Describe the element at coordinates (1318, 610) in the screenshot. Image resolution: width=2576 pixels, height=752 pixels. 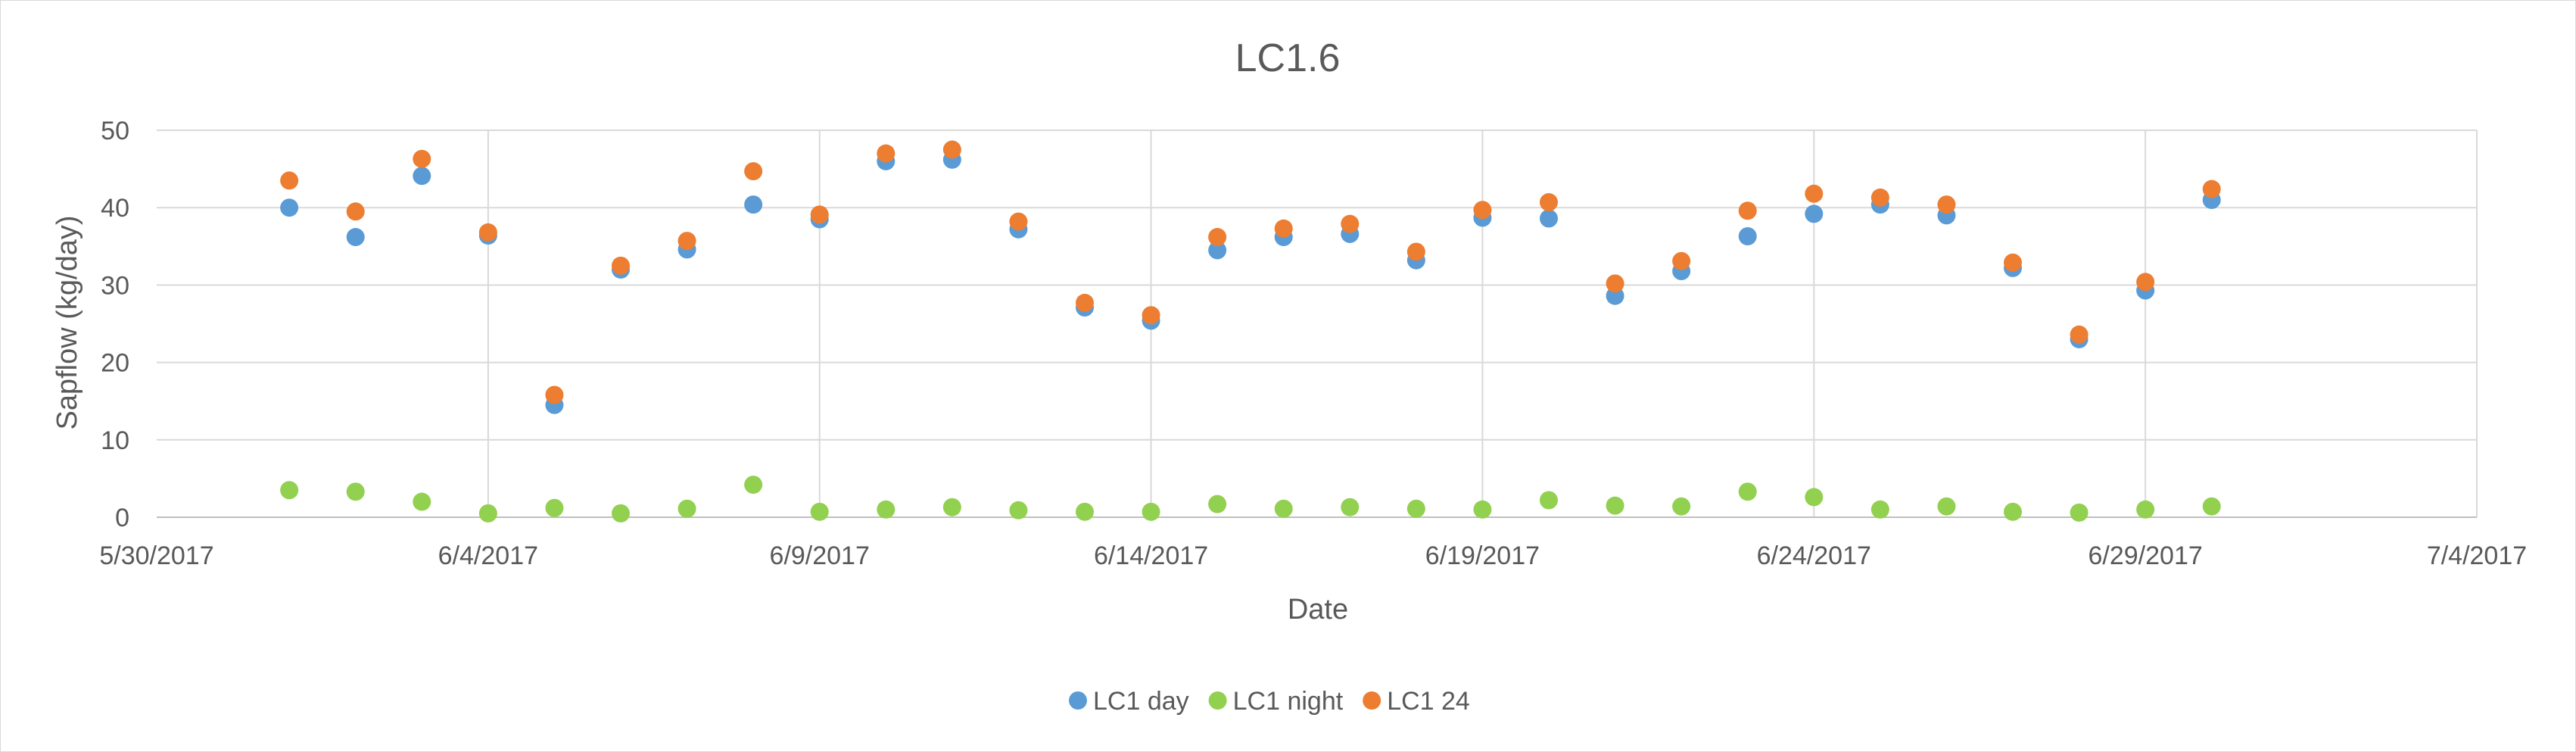
I see `x-axis-title: Date` at that location.